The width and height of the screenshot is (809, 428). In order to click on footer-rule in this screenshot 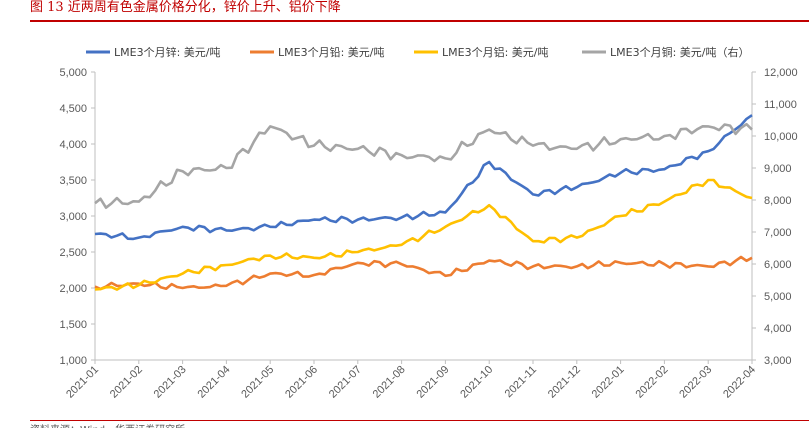, I will do `click(419, 420)`.